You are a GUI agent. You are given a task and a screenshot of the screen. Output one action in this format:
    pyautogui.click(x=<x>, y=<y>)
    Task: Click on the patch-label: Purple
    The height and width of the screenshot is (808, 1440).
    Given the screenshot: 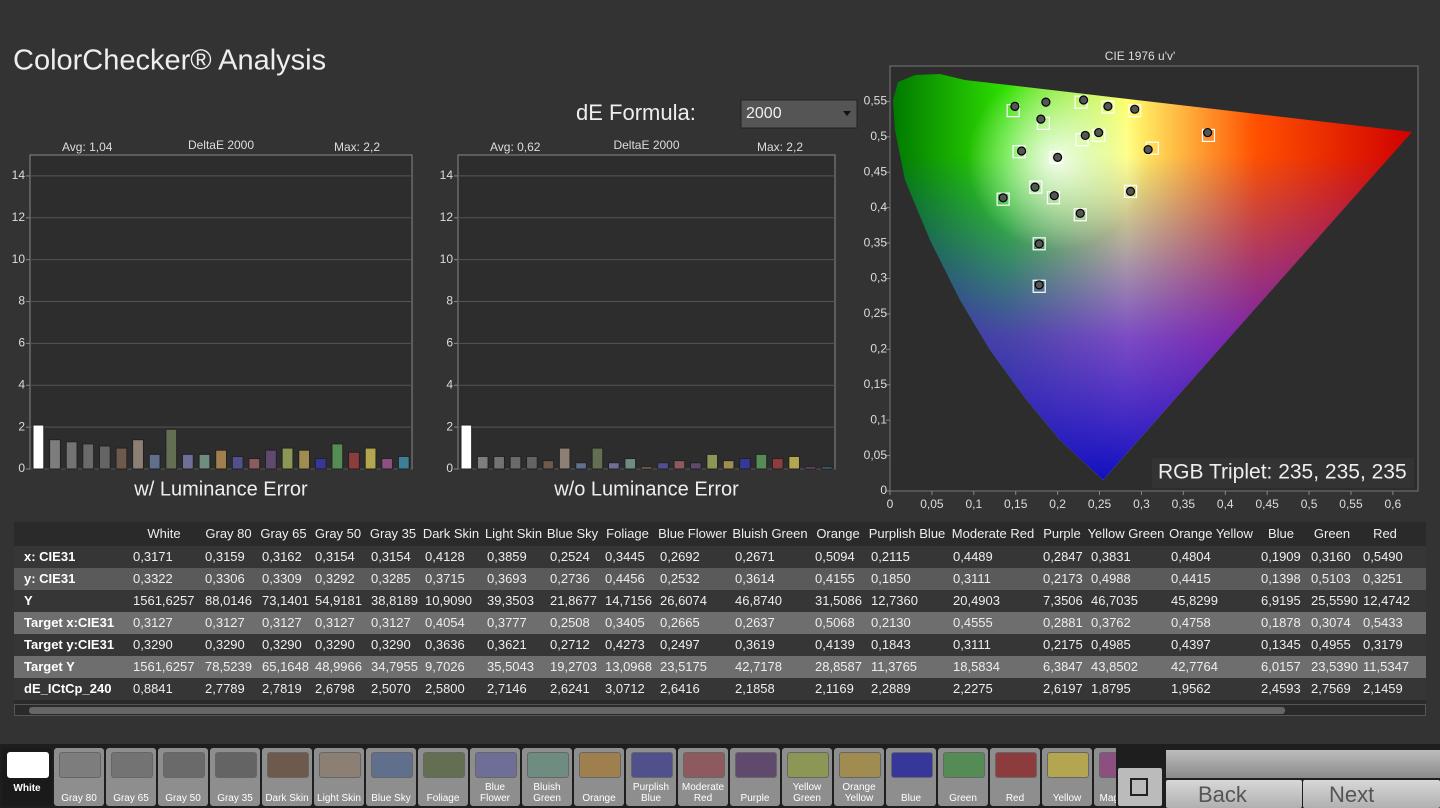 What is the action you would take?
    pyautogui.click(x=755, y=798)
    